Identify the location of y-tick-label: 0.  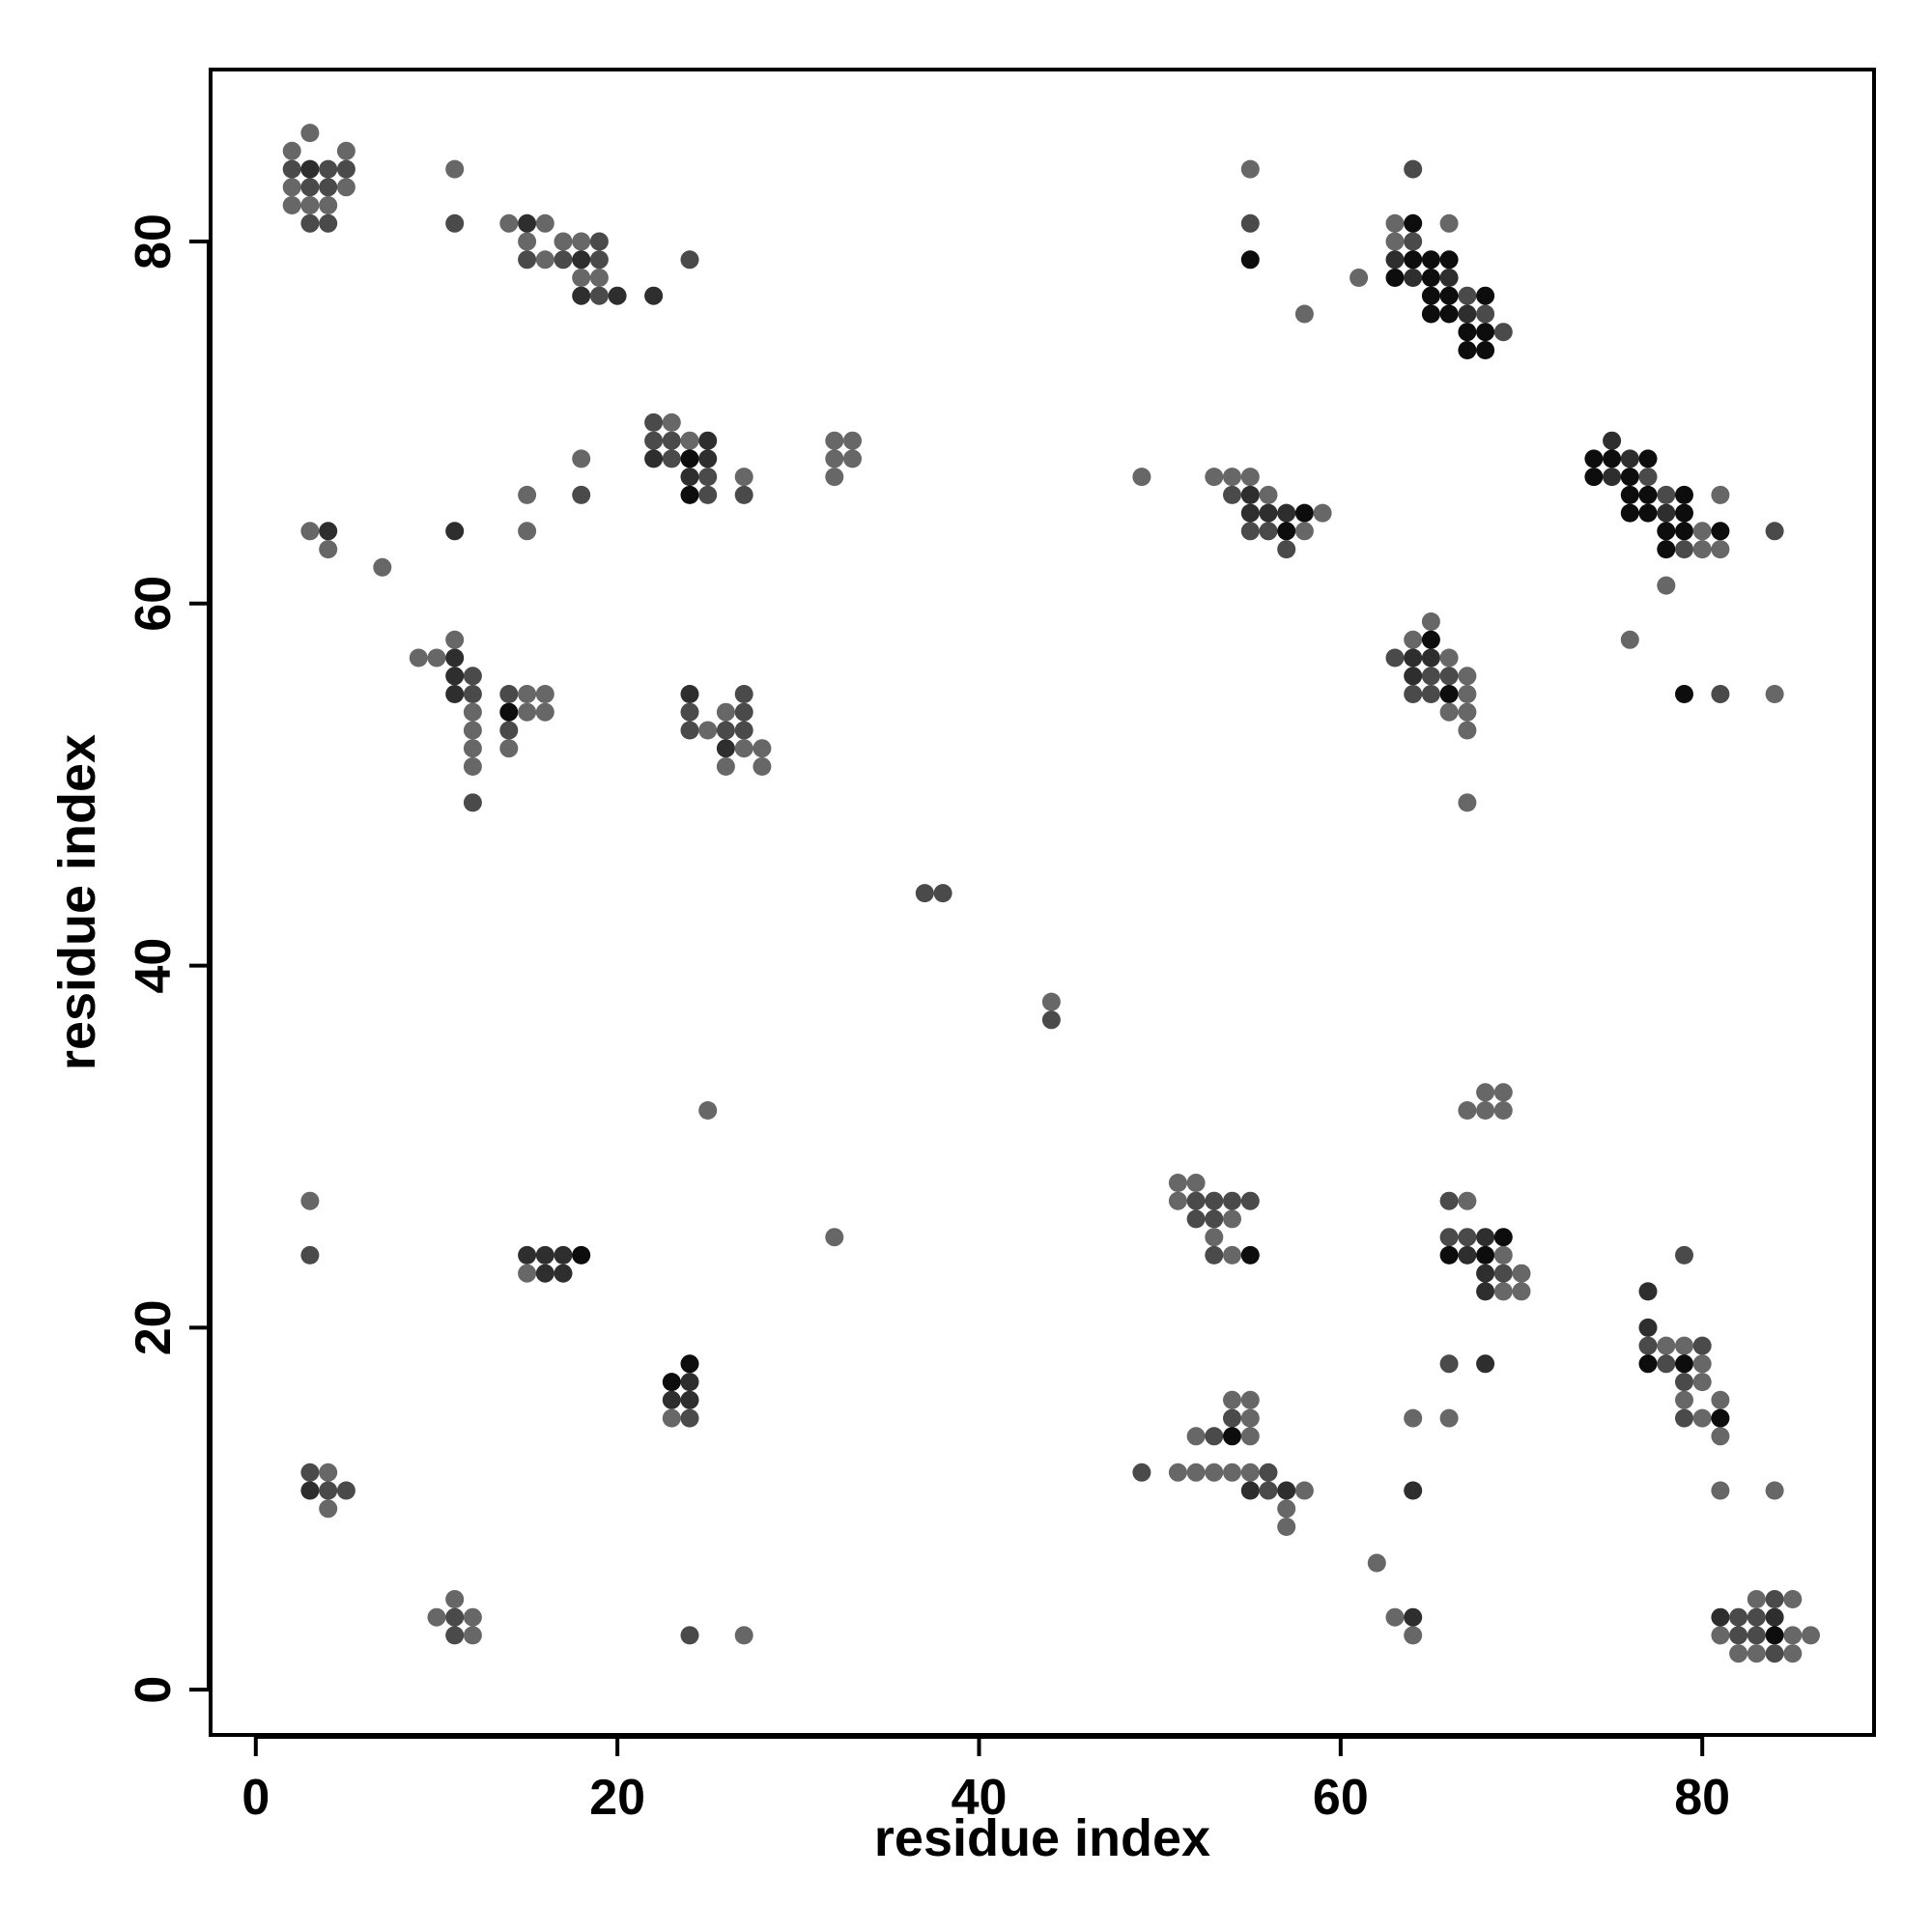
(154, 1690).